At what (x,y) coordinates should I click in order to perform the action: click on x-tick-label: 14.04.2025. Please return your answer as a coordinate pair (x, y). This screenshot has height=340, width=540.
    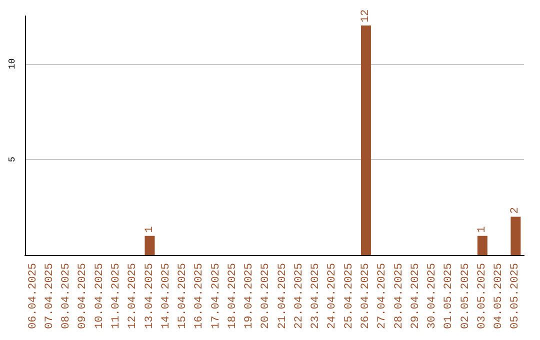
    Looking at the image, I should click on (166, 296).